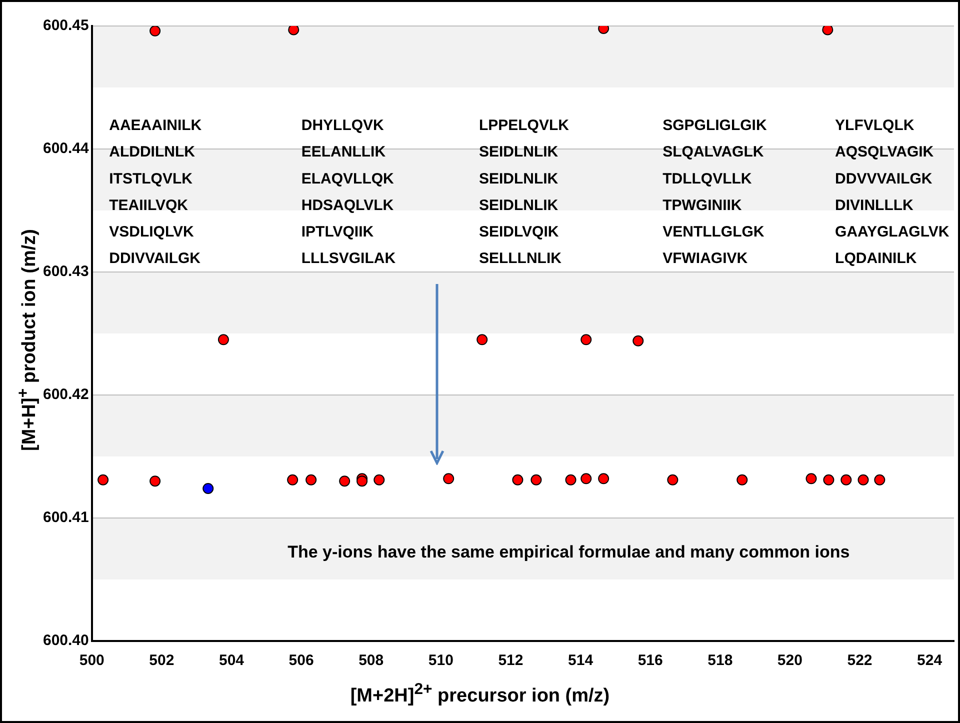  I want to click on x-tick-label: 510, so click(441, 661).